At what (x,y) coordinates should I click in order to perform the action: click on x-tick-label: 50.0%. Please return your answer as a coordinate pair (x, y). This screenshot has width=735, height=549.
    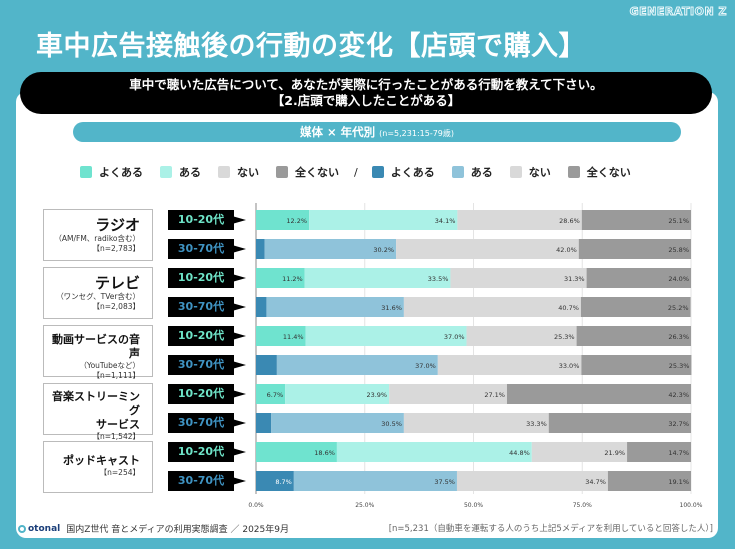
    Looking at the image, I should click on (473, 505).